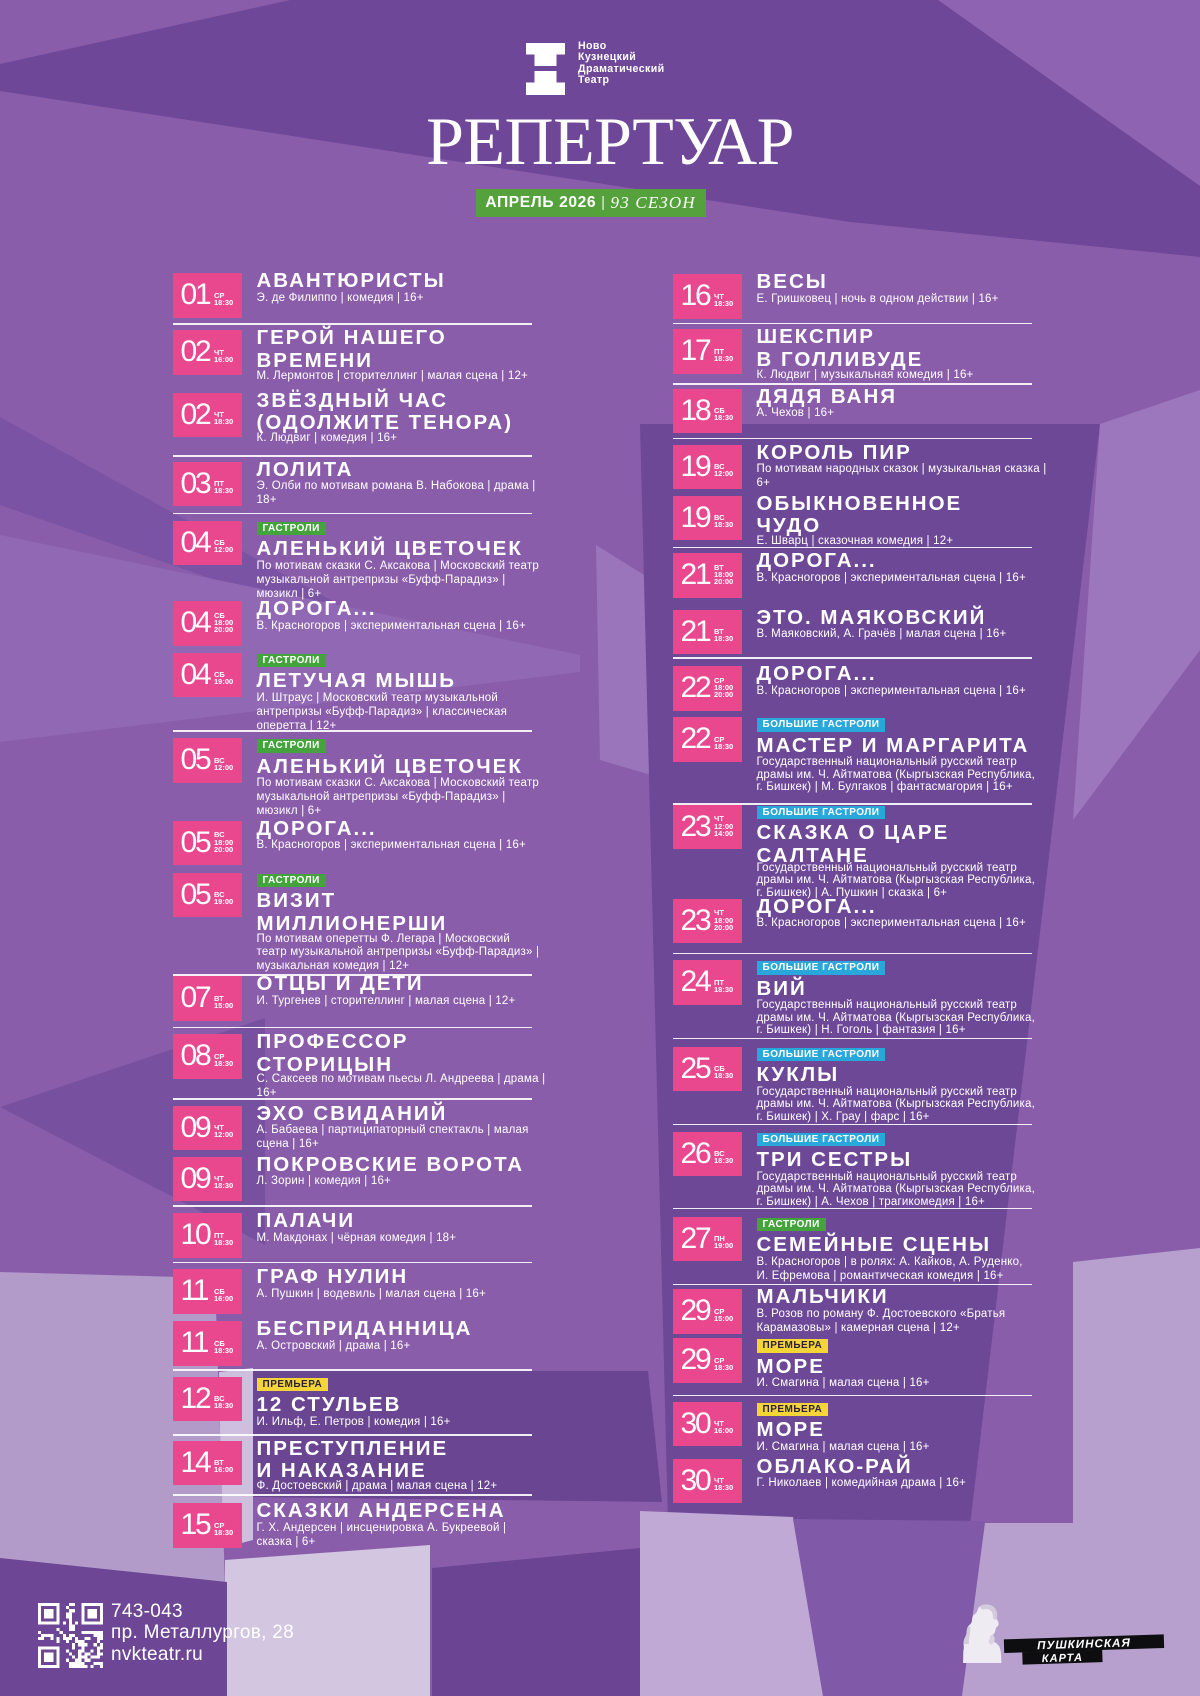 The width and height of the screenshot is (1200, 1696). What do you see at coordinates (1084, 1644) in the screenshot?
I see `svg-text: ПУШКИНСКАЯ` at bounding box center [1084, 1644].